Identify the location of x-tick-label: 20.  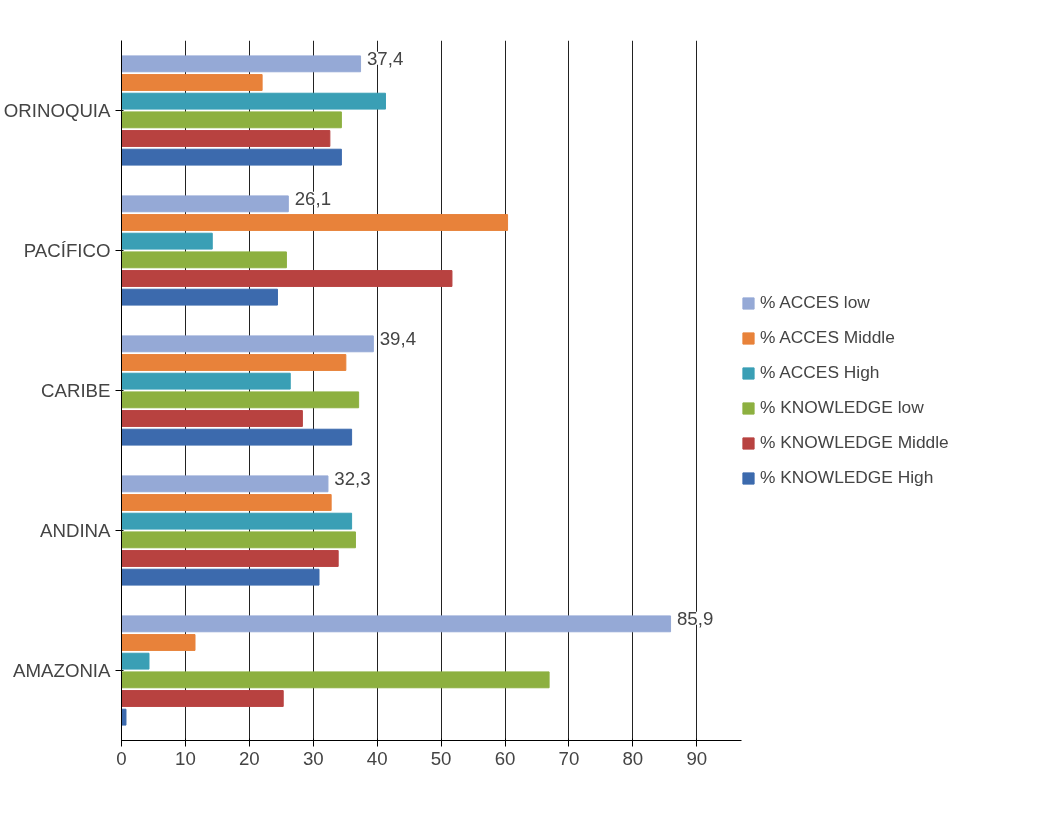
(249, 758).